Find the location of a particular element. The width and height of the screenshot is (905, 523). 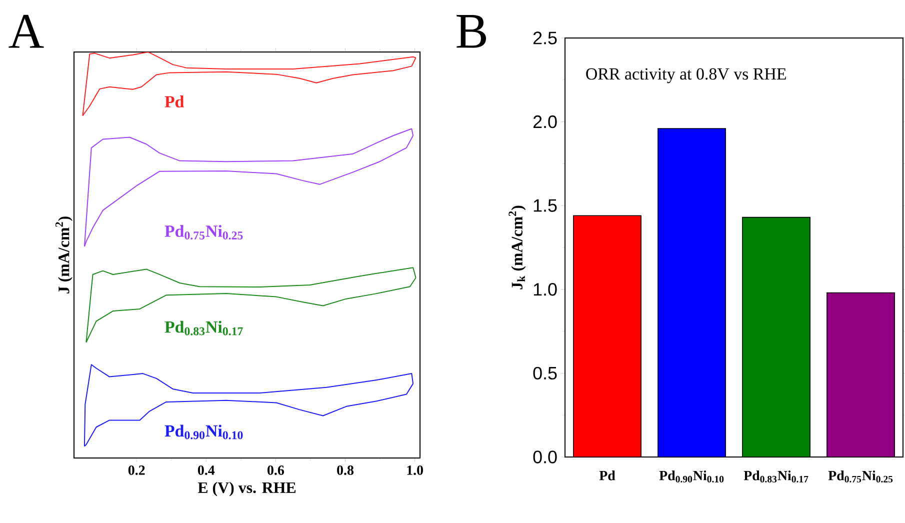

x-tick-label: Pd$_{0.75}$Ni$_{0.25}$ is located at coordinates (860, 476).